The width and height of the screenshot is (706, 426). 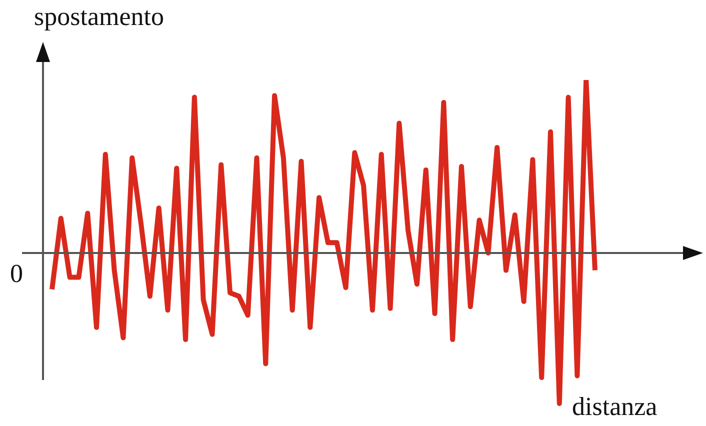 I want to click on text: 0, so click(x=16, y=273).